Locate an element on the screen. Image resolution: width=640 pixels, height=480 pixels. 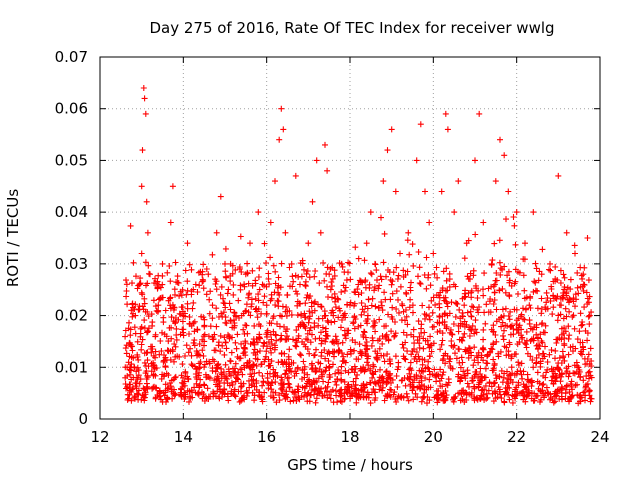
x-tick-label: 24 is located at coordinates (599, 437).